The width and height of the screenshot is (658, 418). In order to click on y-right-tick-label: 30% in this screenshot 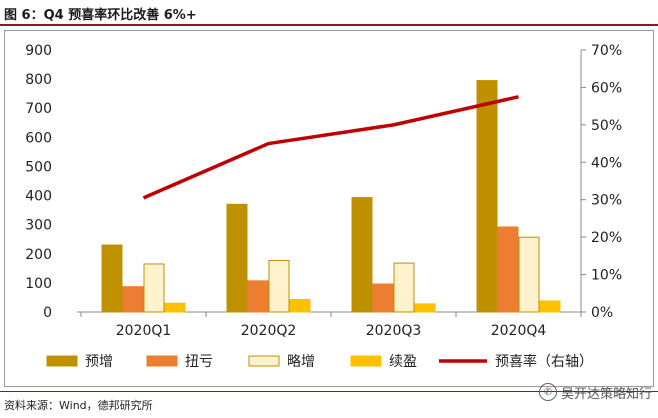, I will do `click(606, 201)`.